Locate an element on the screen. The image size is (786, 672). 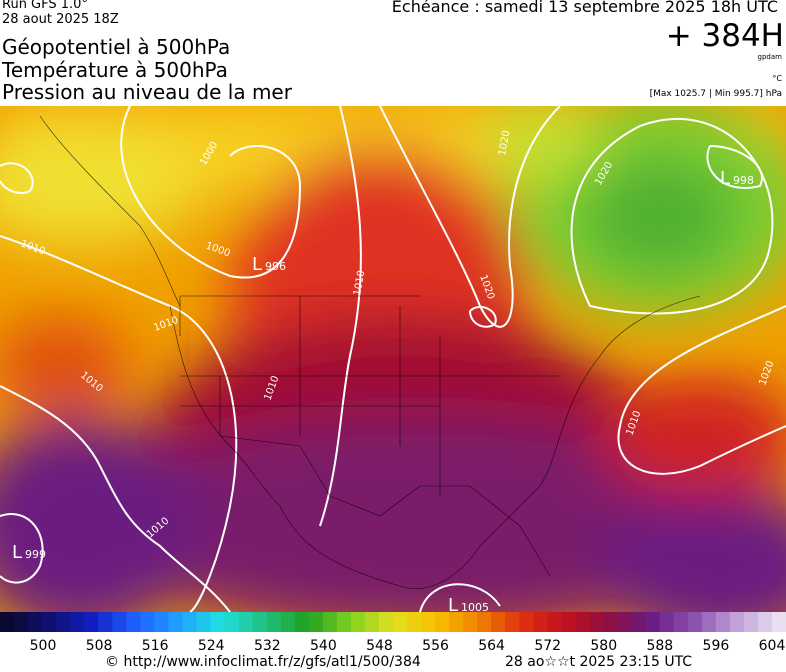
unit-temp: °C is located at coordinates (777, 78).